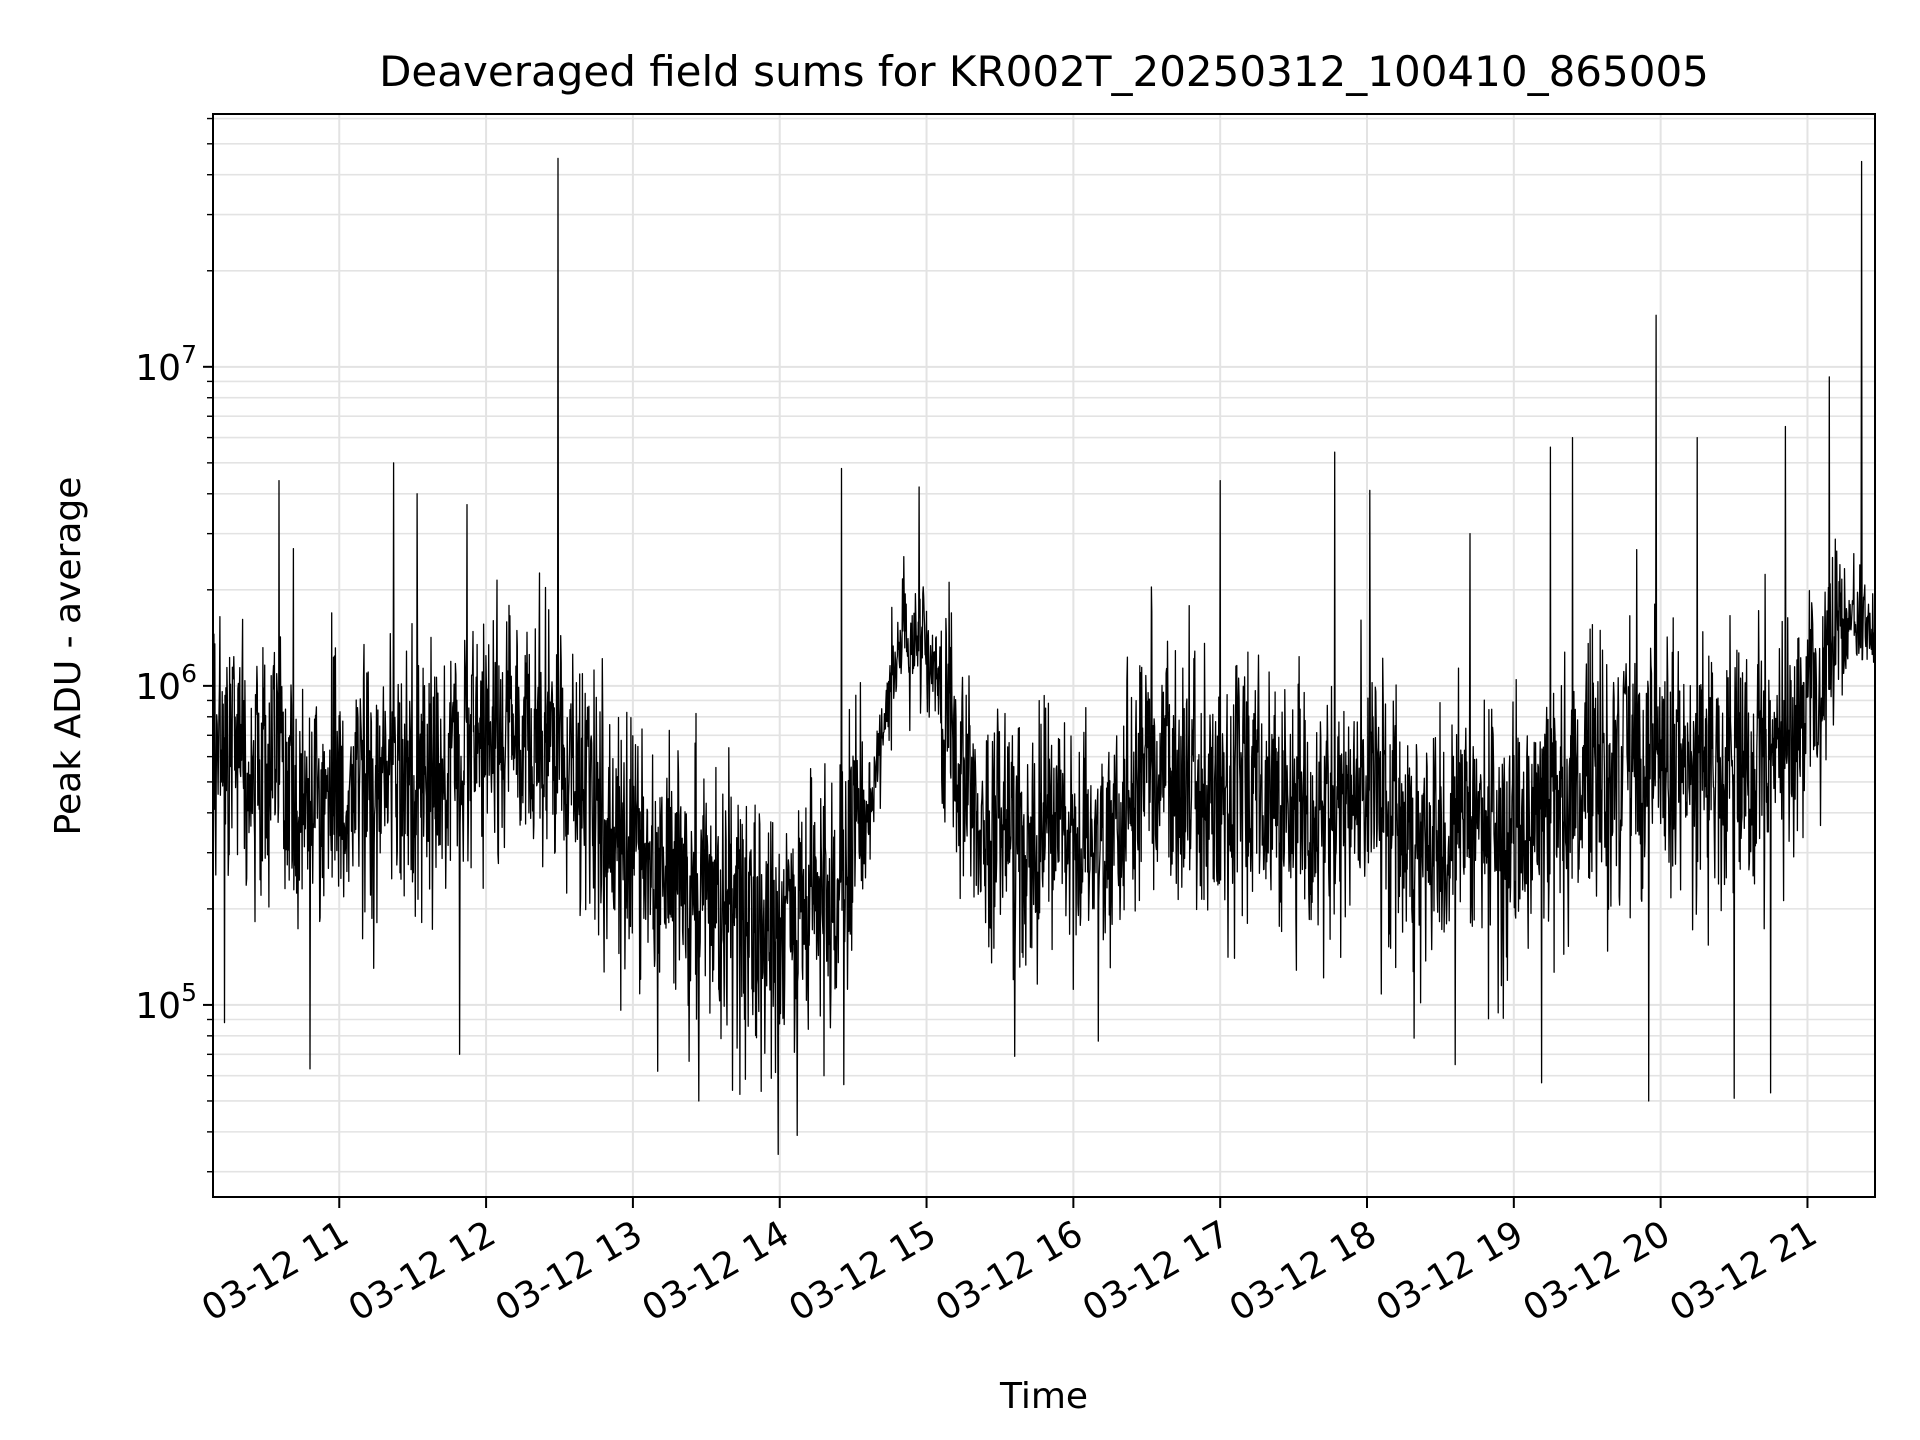 The width and height of the screenshot is (1920, 1440). I want to click on y-tick-label: 10⁷, so click(166, 364).